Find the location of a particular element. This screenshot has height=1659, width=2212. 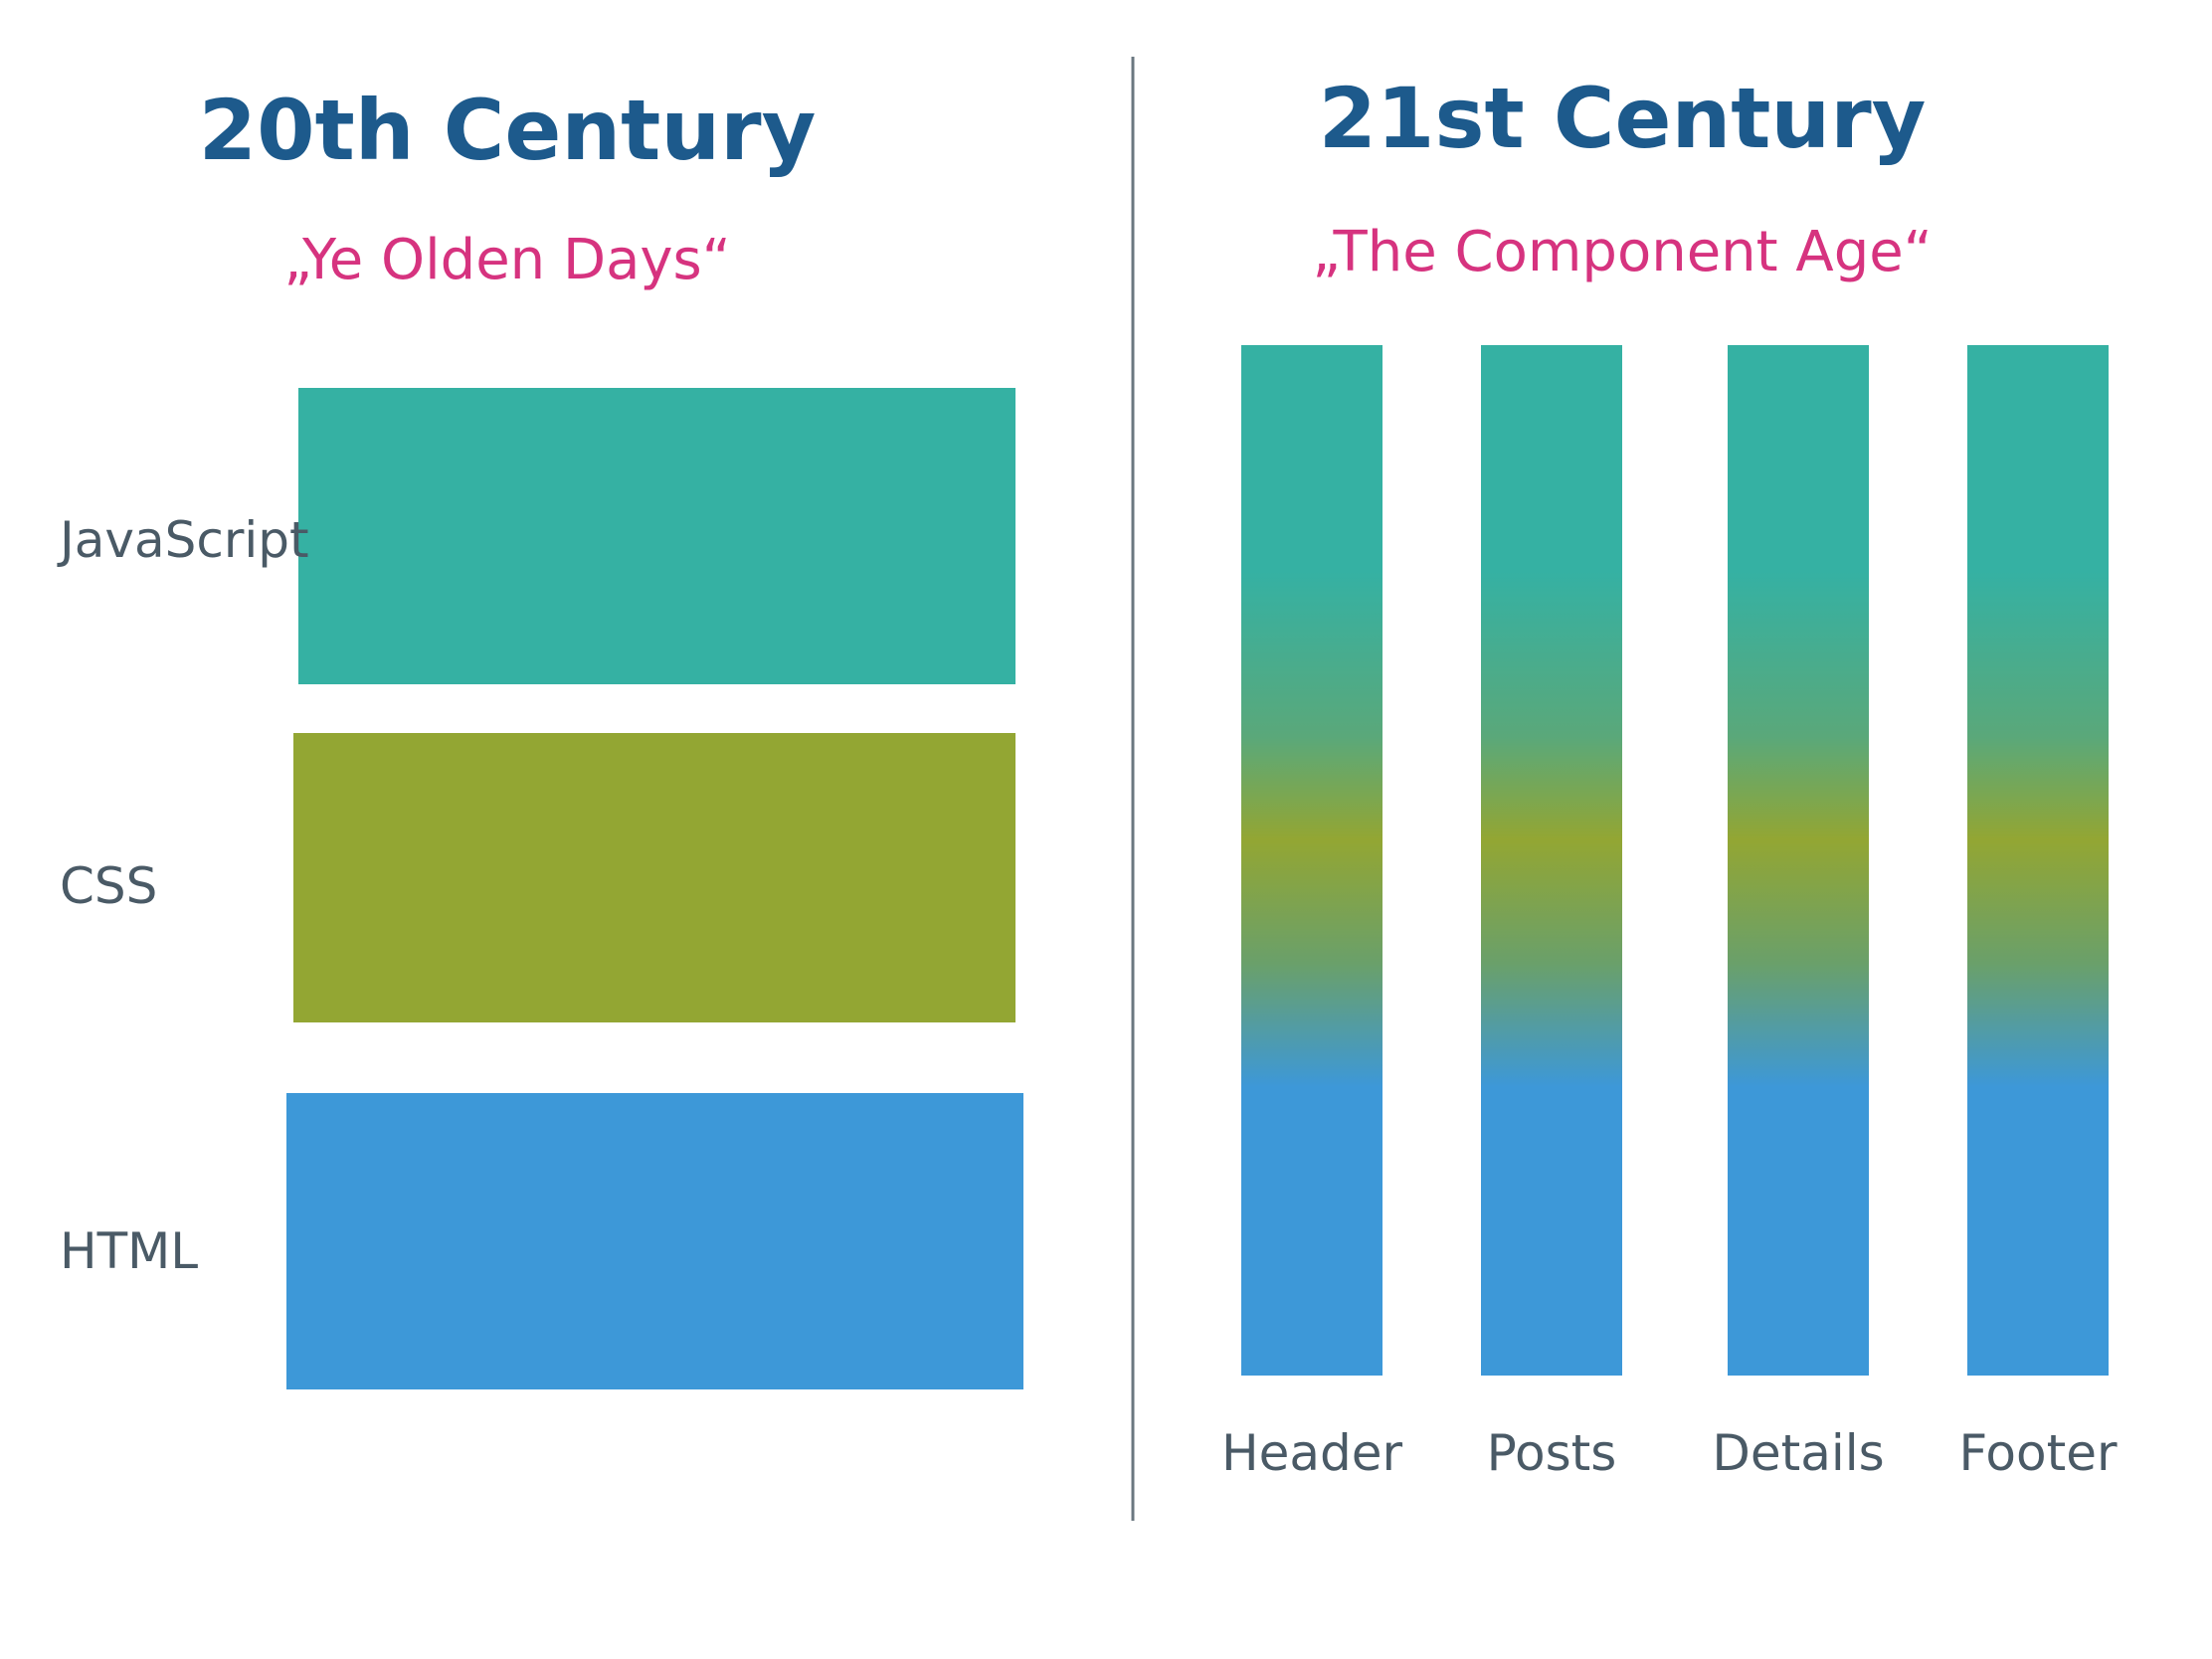

right-subtitle: „The Component Age“ is located at coordinates (1622, 252).